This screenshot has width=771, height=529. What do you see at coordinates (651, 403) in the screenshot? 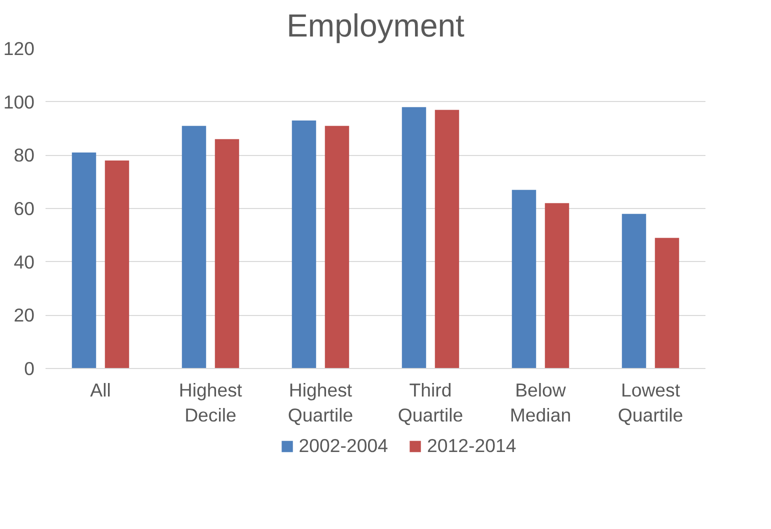
I see `x-tick-label: Lowest Quartile` at bounding box center [651, 403].